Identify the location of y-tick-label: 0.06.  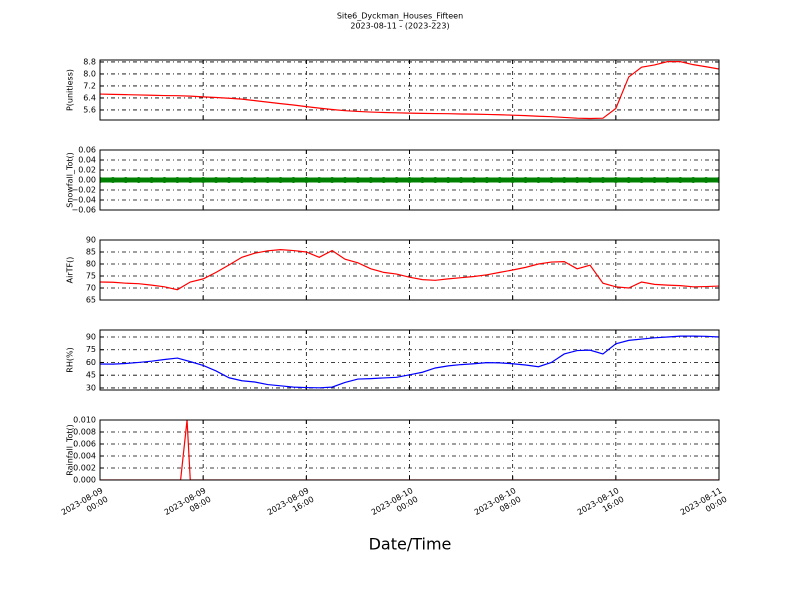
(87, 150).